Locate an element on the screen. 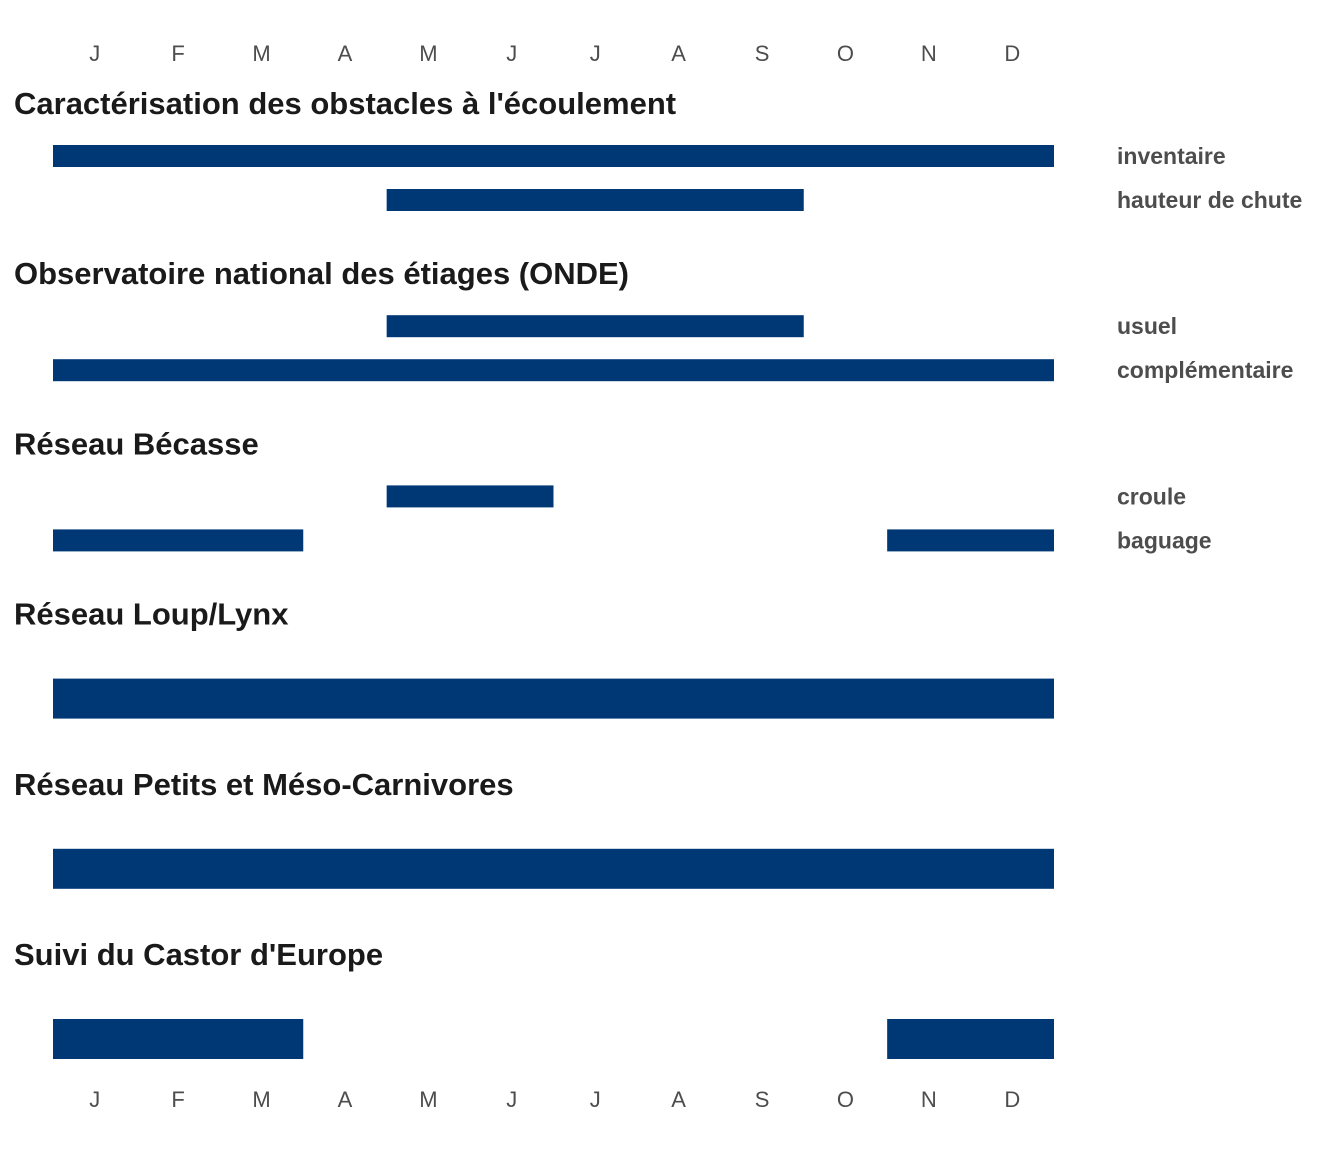  row-label: hauteur de chute is located at coordinates (1209, 200).